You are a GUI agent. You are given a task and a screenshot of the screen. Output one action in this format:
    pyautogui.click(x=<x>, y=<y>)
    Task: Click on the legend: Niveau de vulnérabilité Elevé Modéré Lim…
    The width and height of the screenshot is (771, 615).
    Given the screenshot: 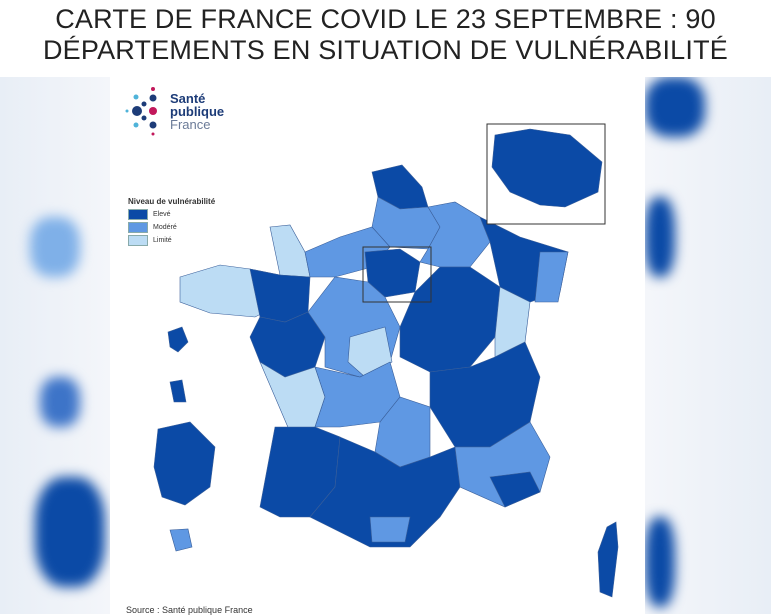 What is the action you would take?
    pyautogui.click(x=171, y=222)
    